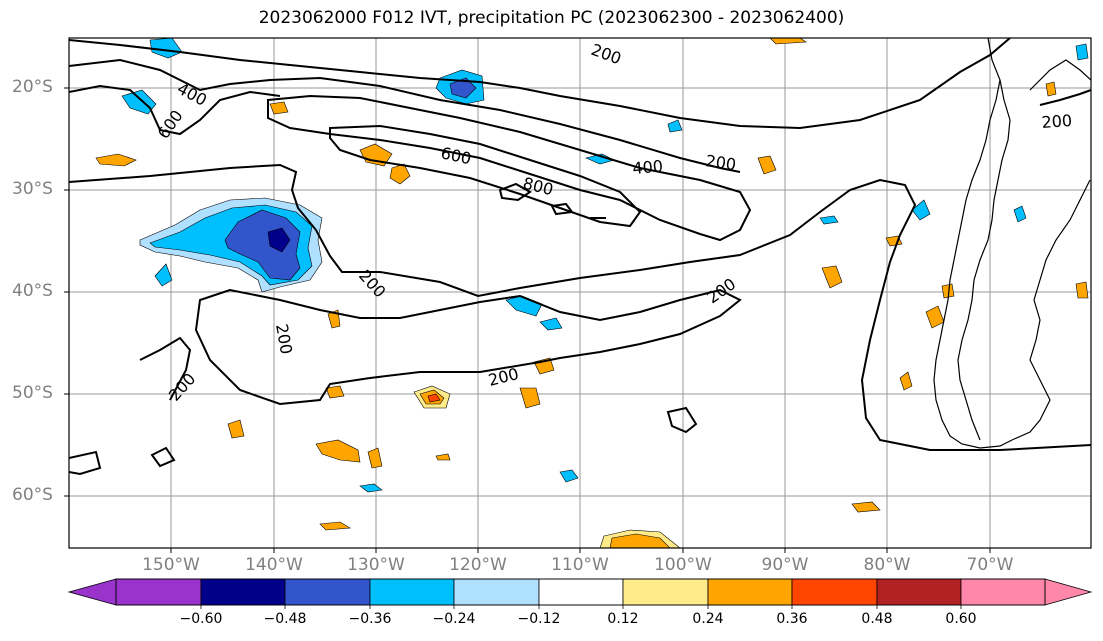 Image resolution: width=1103 pixels, height=641 pixels. Describe the element at coordinates (32, 393) in the screenshot. I see `lat-label: 50°S` at that location.